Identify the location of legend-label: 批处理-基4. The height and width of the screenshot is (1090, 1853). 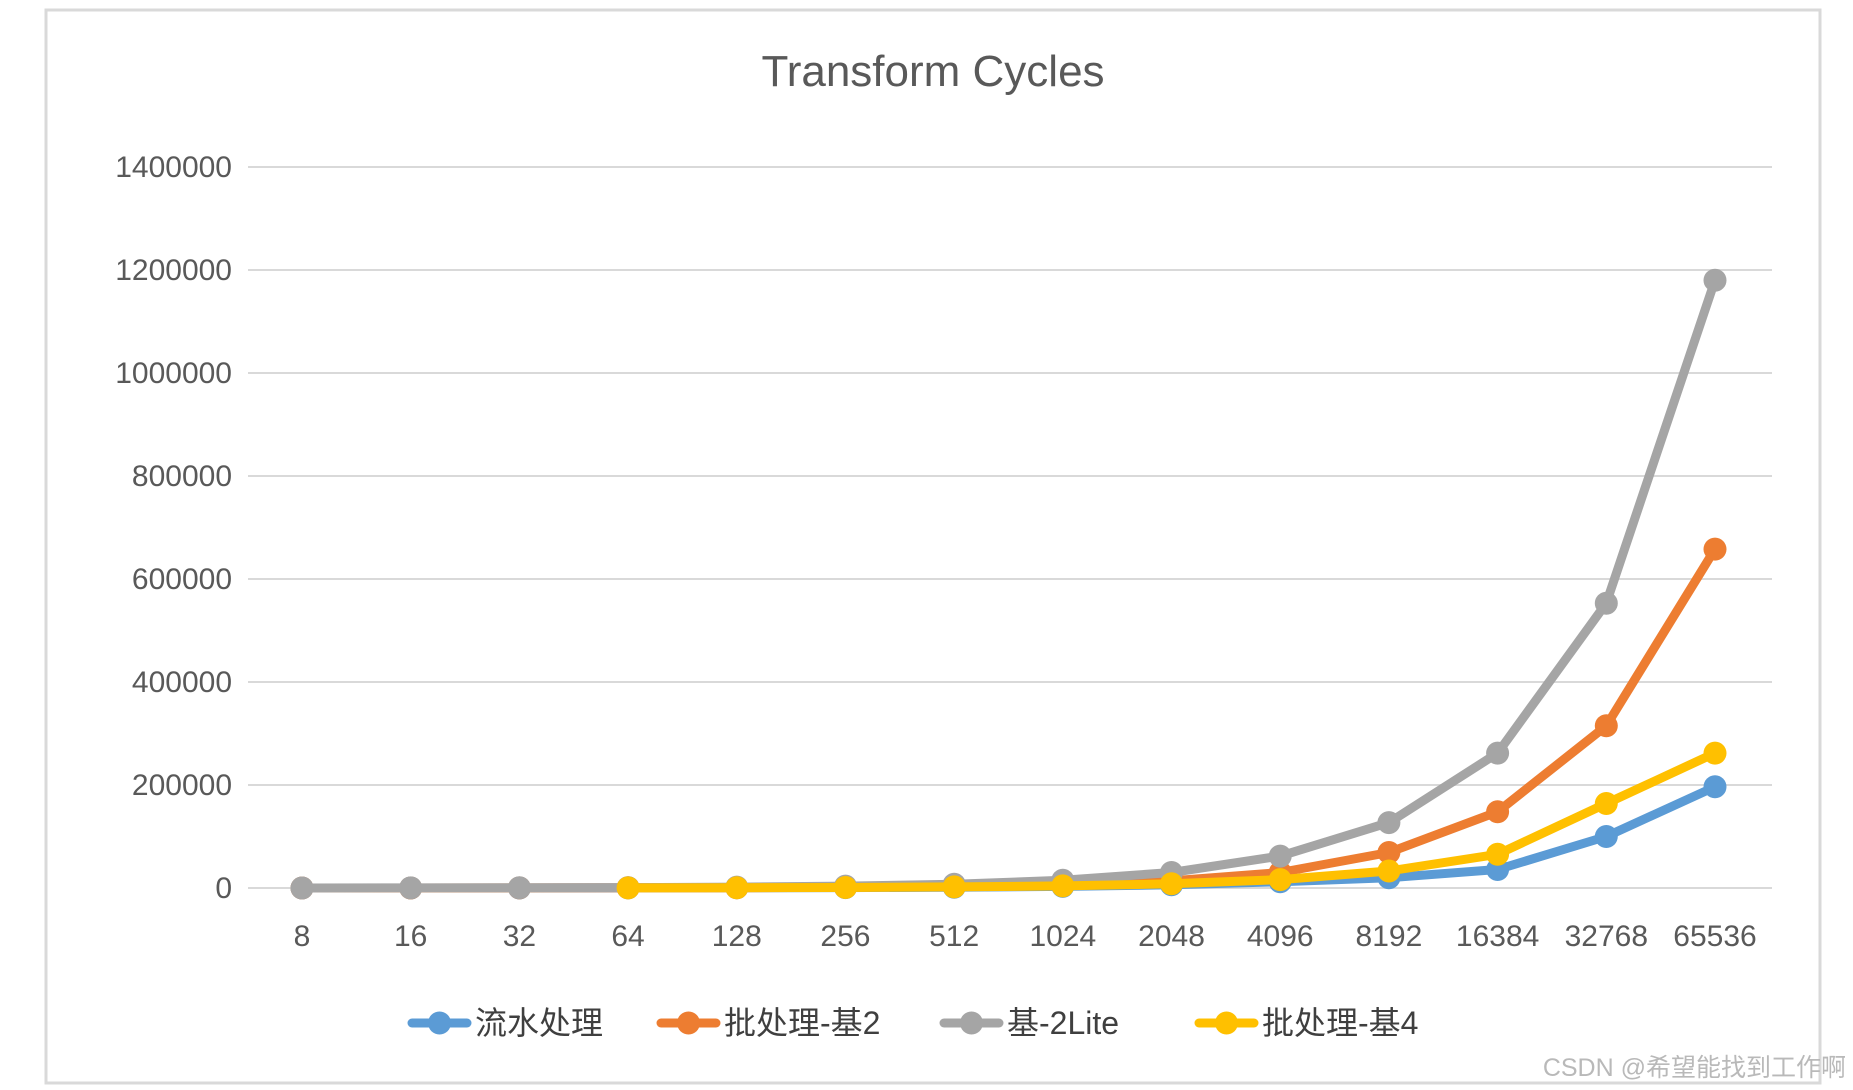
(1340, 1023).